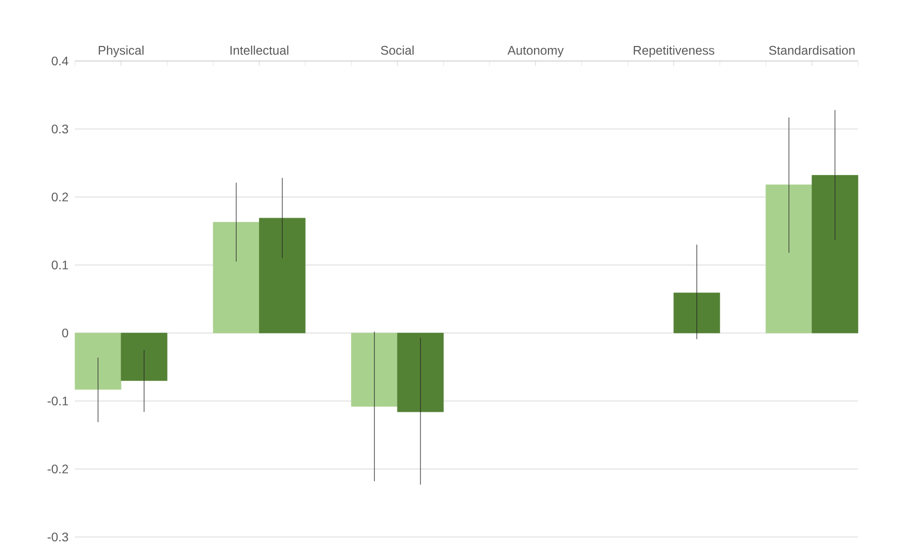 This screenshot has width=909, height=555. What do you see at coordinates (58, 401) in the screenshot?
I see `y-tick-label: -0.1` at bounding box center [58, 401].